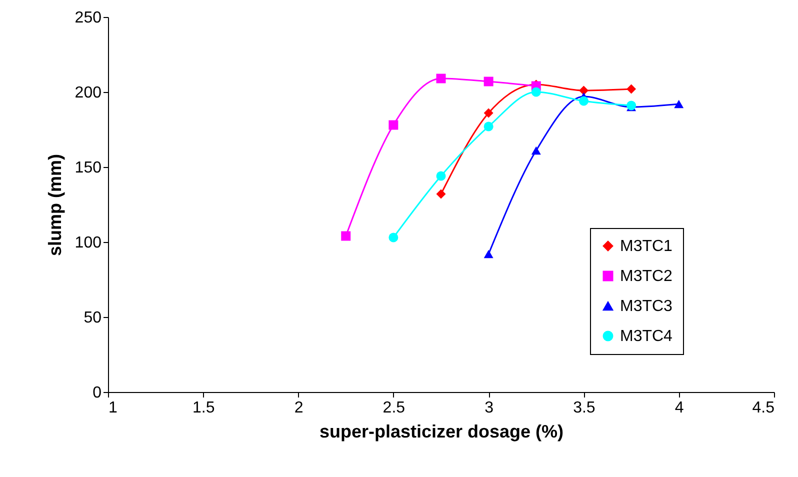 Image resolution: width=798 pixels, height=477 pixels. Describe the element at coordinates (88, 93) in the screenshot. I see `y-tick-label: 200` at that location.